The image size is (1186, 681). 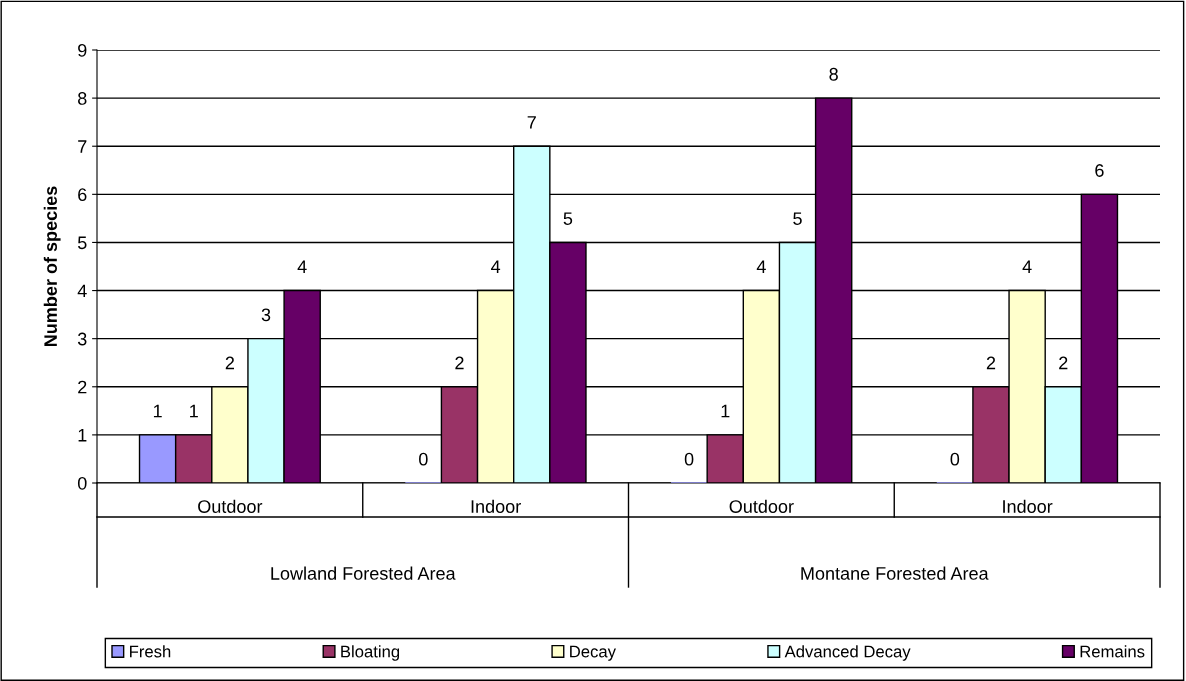 What do you see at coordinates (593, 653) in the screenshot?
I see `legend-label: Decay` at bounding box center [593, 653].